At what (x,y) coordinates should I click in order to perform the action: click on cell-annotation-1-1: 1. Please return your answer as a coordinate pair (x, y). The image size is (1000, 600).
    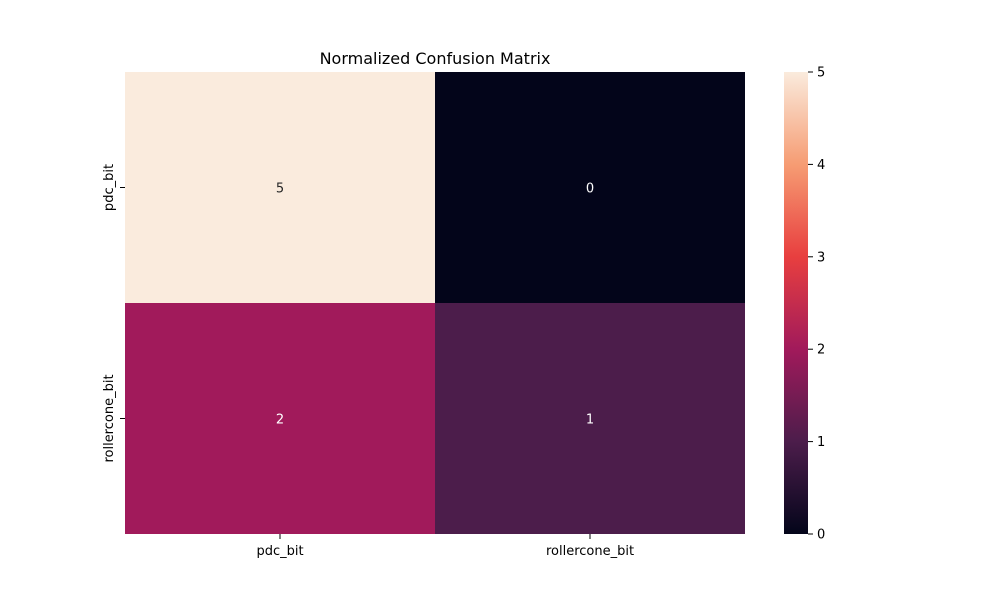
    Looking at the image, I should click on (590, 420).